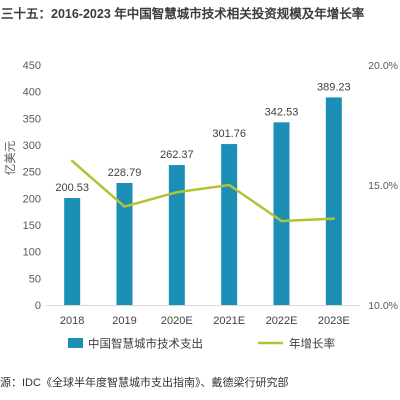 Image resolution: width=400 pixels, height=400 pixels. I want to click on y-tick-label: 50, so click(35, 279).